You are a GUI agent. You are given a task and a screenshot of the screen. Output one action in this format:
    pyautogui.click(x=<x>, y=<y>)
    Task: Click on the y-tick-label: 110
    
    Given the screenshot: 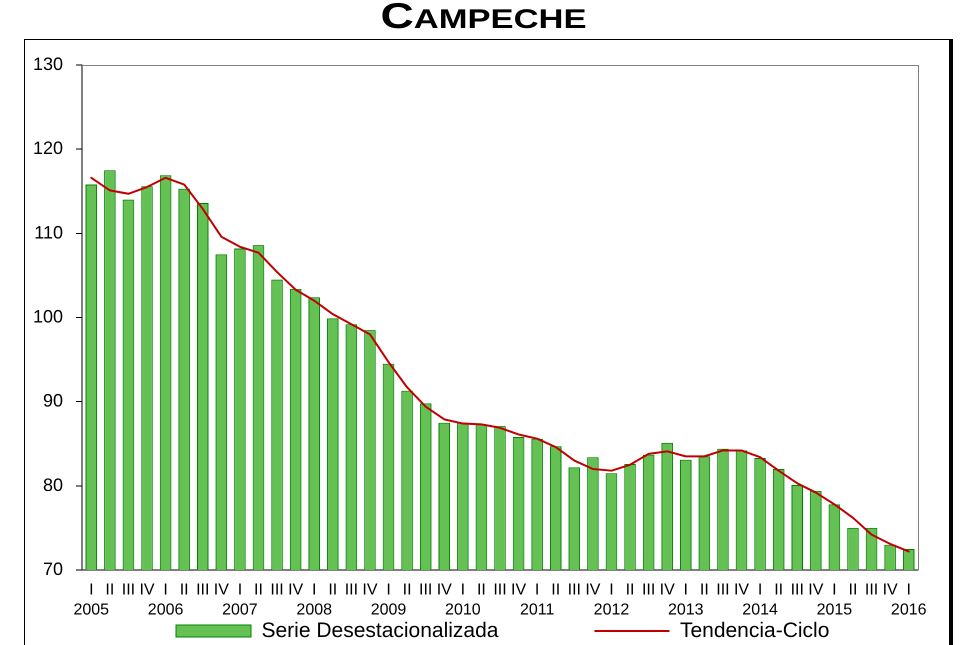 What is the action you would take?
    pyautogui.click(x=48, y=232)
    